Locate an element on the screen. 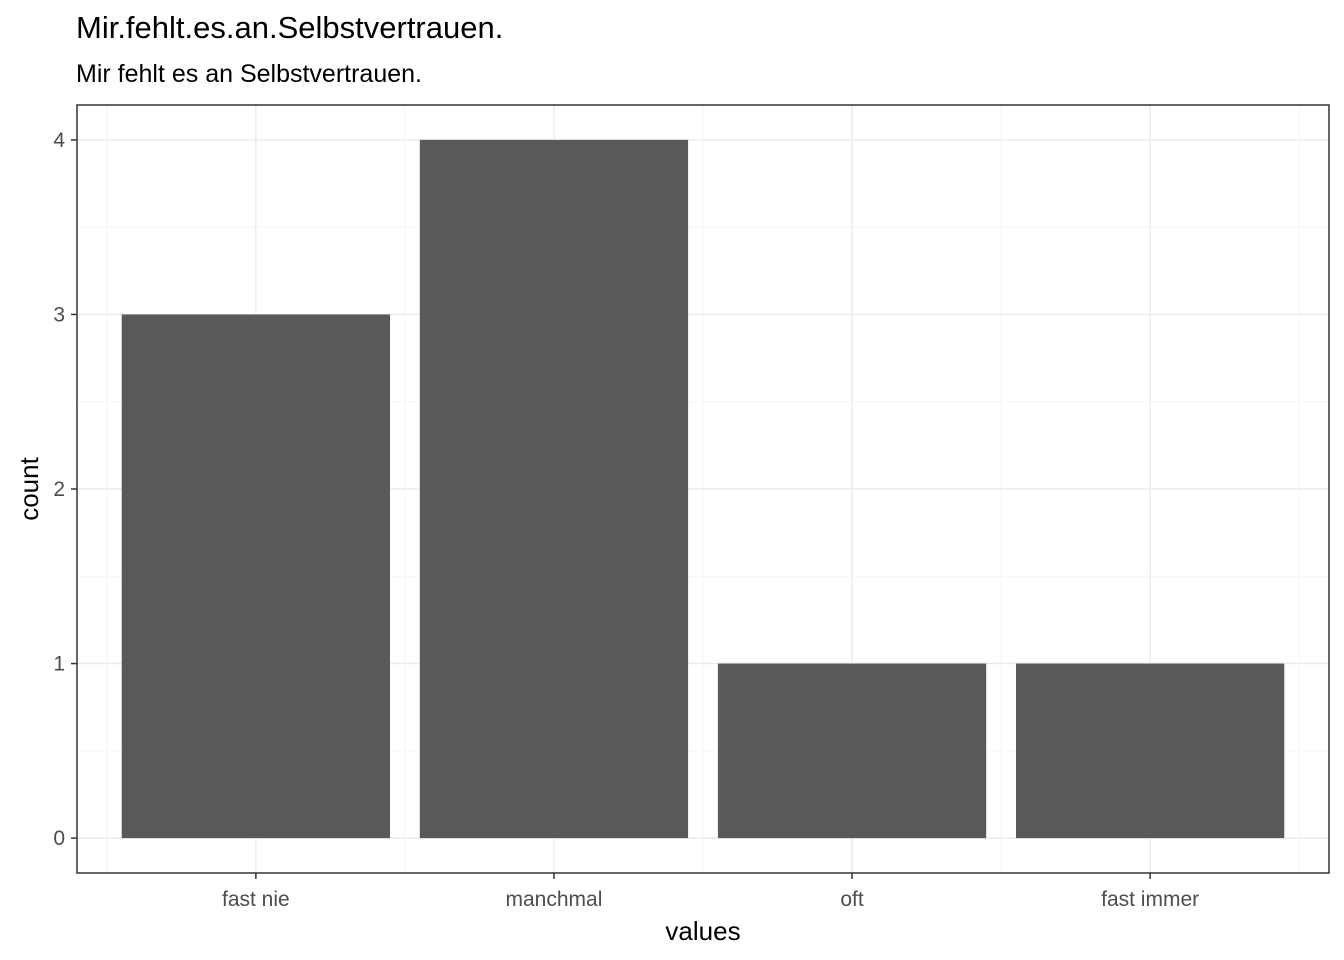 This screenshot has width=1344, height=960. bar-oft is located at coordinates (852, 751).